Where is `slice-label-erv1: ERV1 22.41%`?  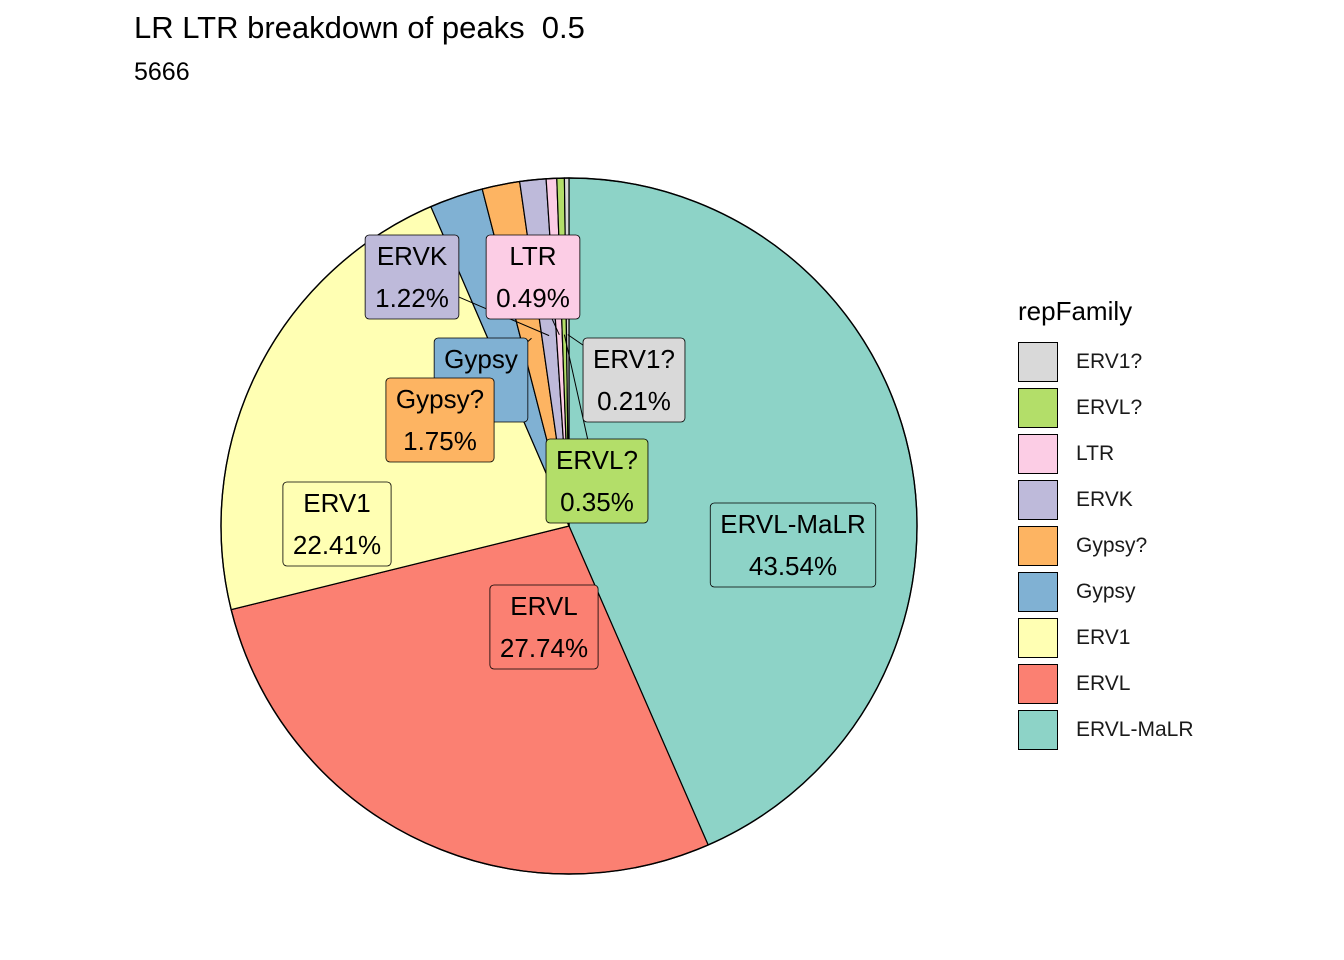
slice-label-erv1: ERV1 22.41% is located at coordinates (337, 524).